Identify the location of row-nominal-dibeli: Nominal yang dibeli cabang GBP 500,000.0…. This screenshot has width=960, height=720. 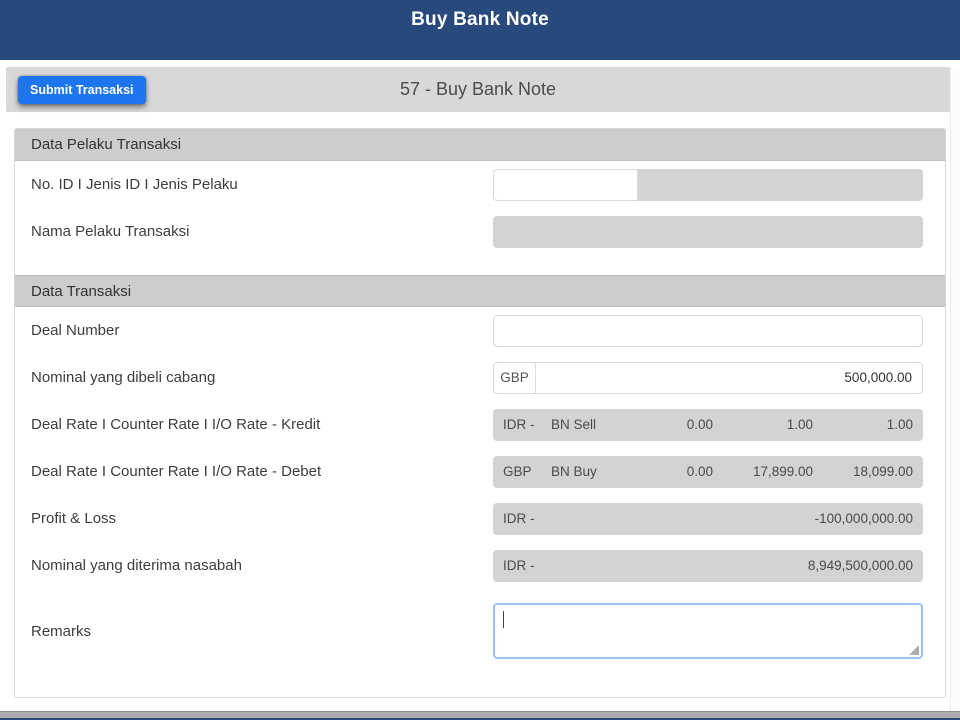
(480, 377).